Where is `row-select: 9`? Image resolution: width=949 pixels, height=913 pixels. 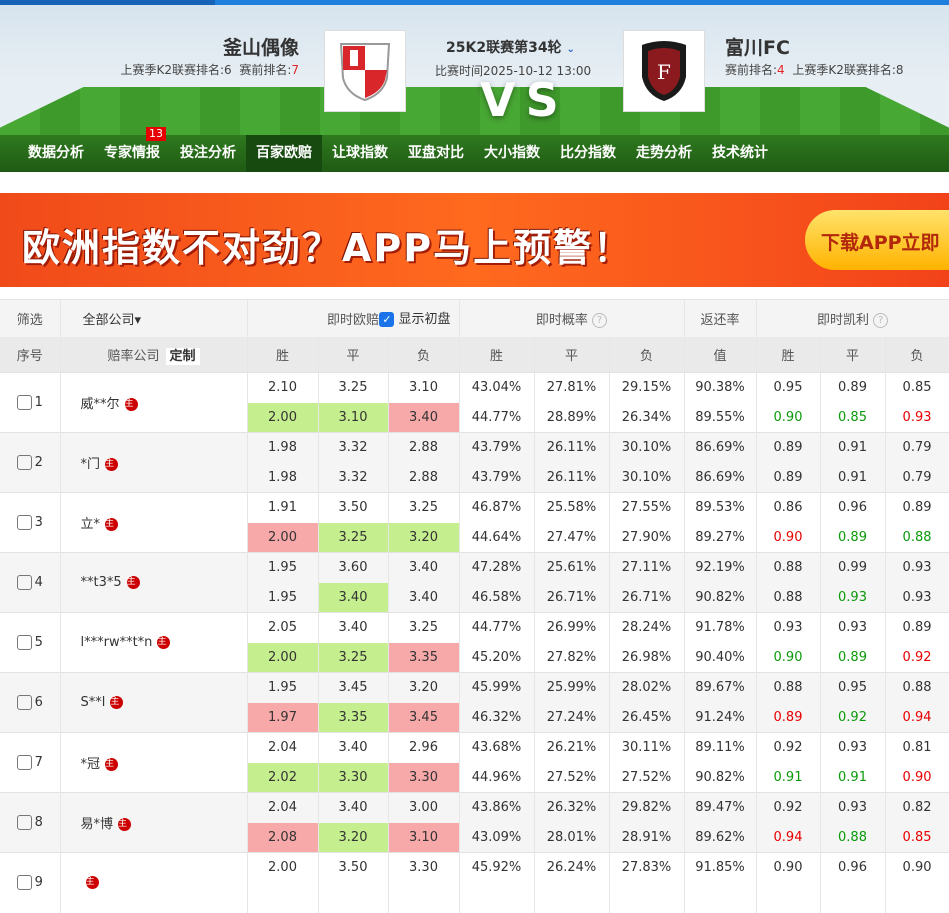
row-select: 9 is located at coordinates (30, 882).